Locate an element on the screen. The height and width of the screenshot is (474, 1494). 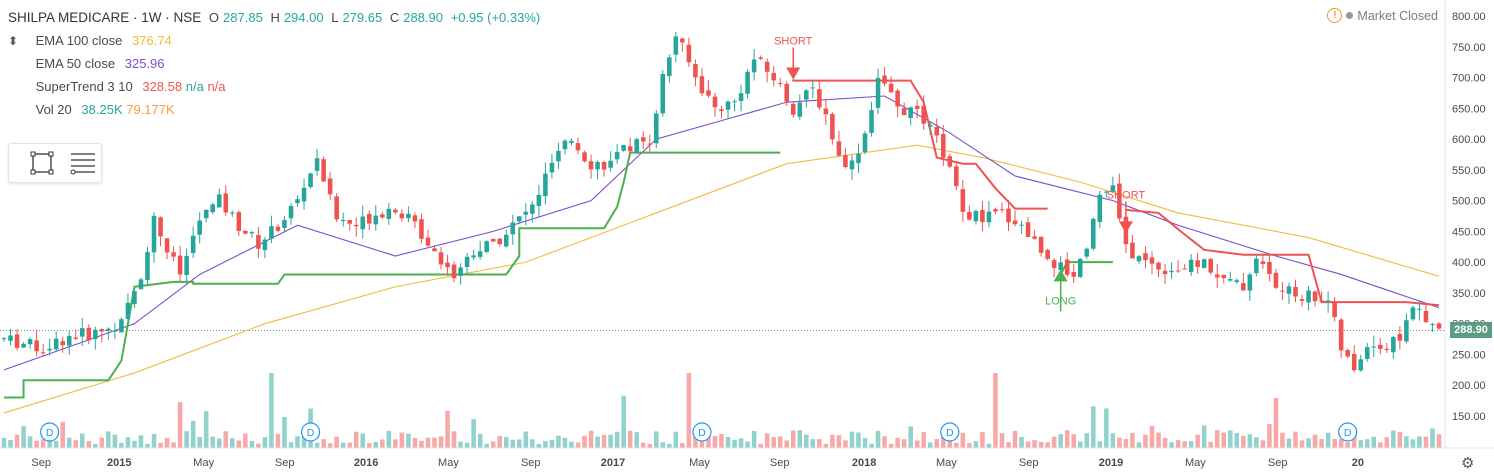
settings-gear-icon: ⚙ is located at coordinates (1468, 463).